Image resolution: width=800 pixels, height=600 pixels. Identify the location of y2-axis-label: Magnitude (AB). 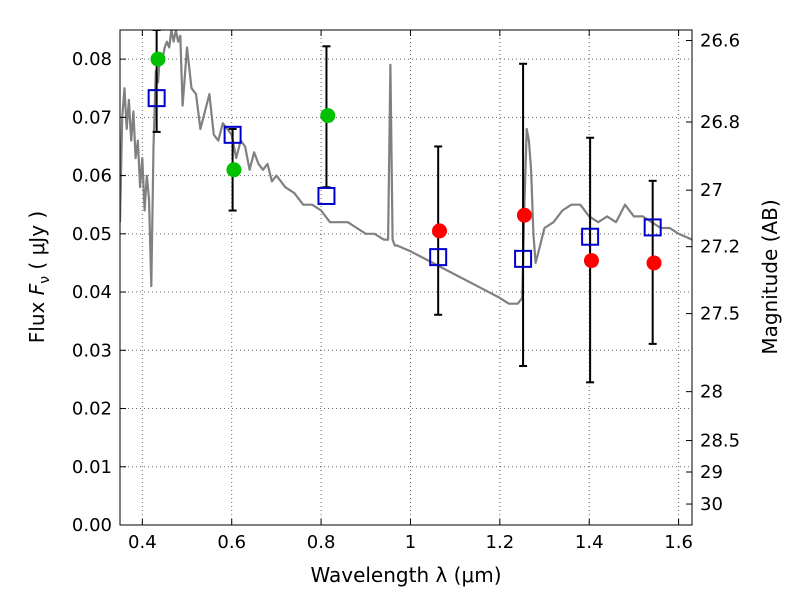
(770, 276).